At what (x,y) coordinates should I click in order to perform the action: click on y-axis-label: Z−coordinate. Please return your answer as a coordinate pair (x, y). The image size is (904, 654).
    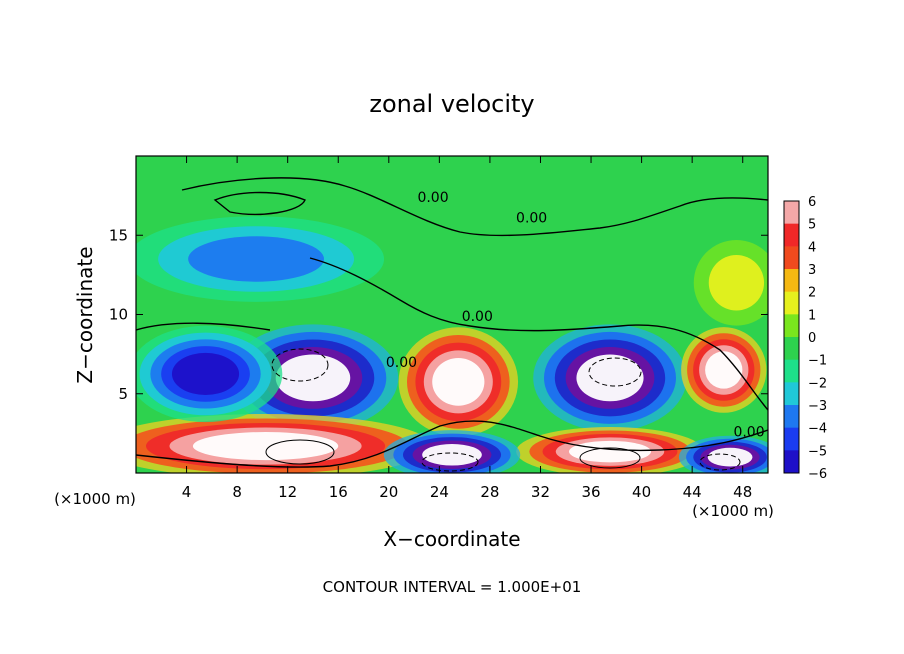
    Looking at the image, I should click on (85, 314).